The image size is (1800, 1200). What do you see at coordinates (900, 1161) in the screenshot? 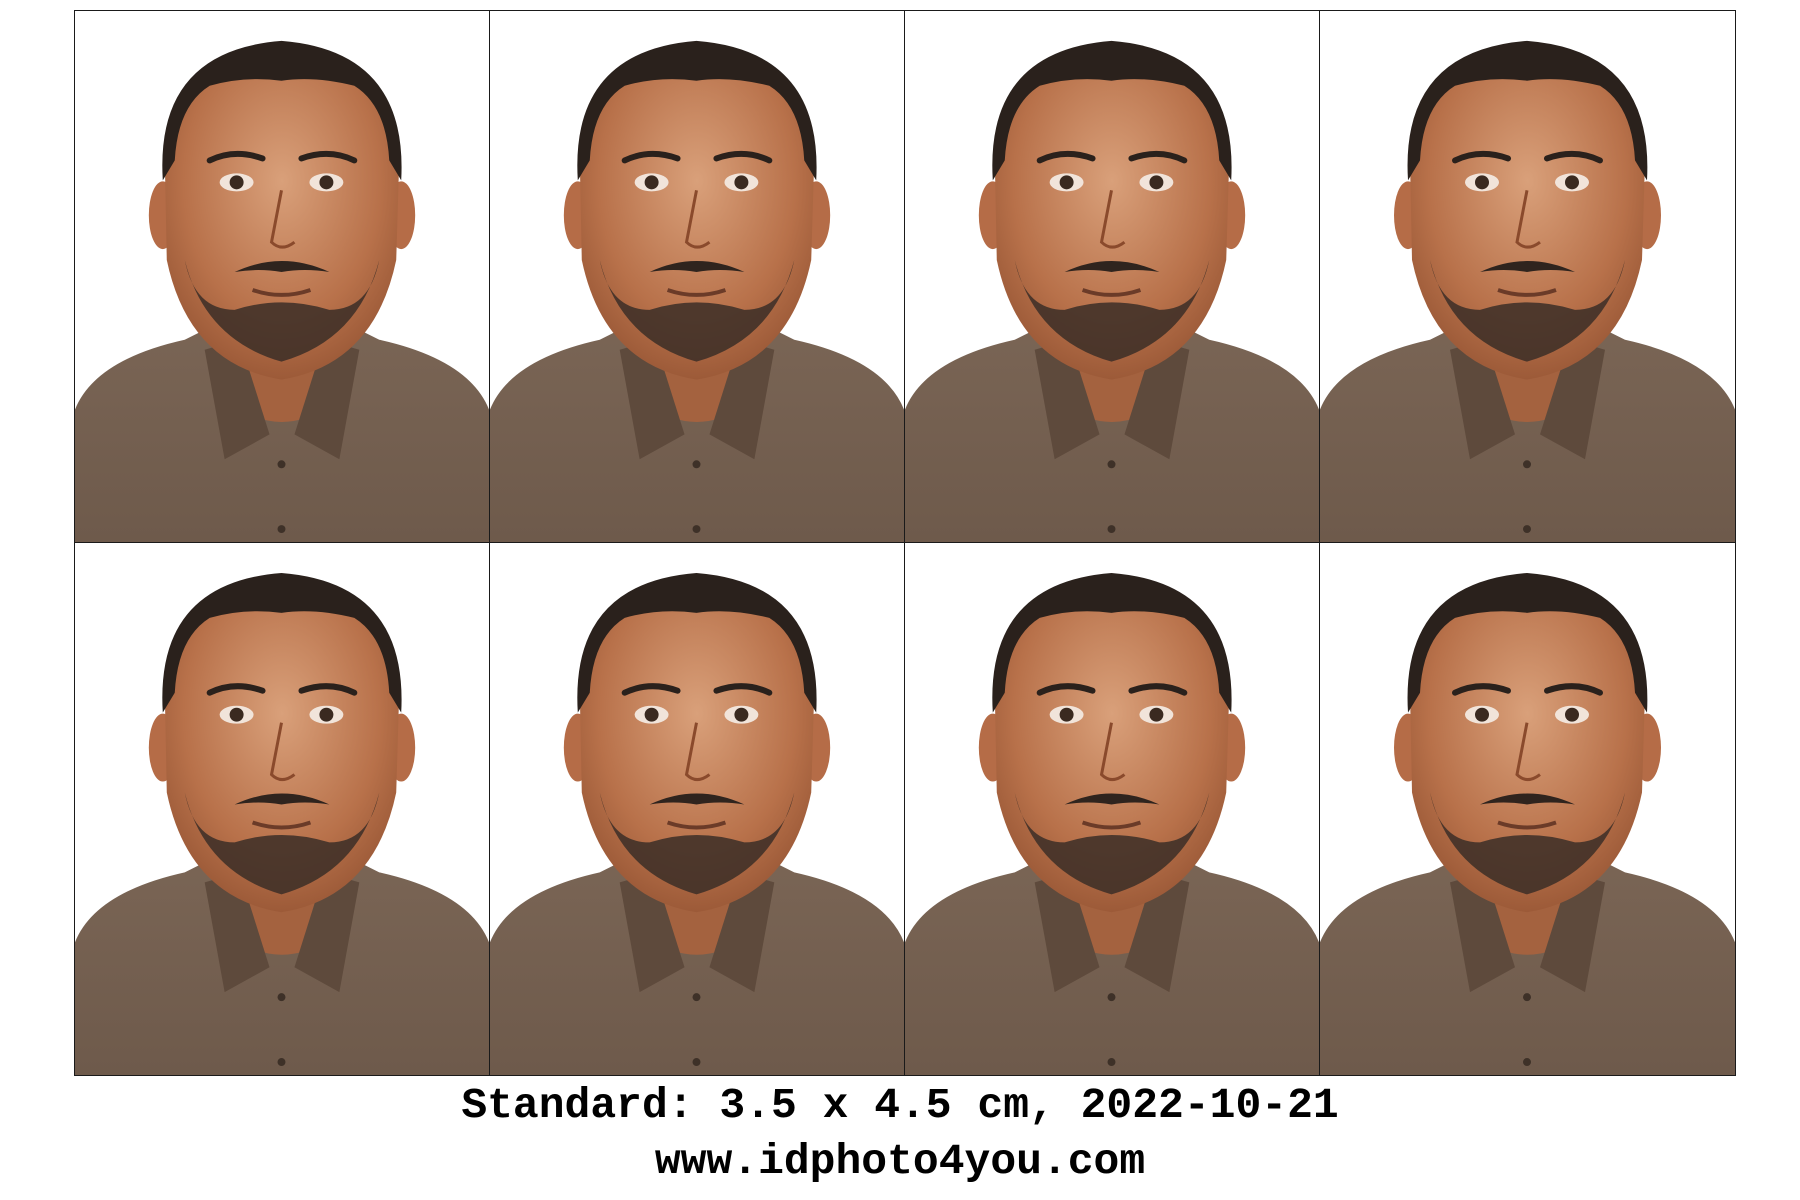
I see `website-label: www.idphoto4you.com` at bounding box center [900, 1161].